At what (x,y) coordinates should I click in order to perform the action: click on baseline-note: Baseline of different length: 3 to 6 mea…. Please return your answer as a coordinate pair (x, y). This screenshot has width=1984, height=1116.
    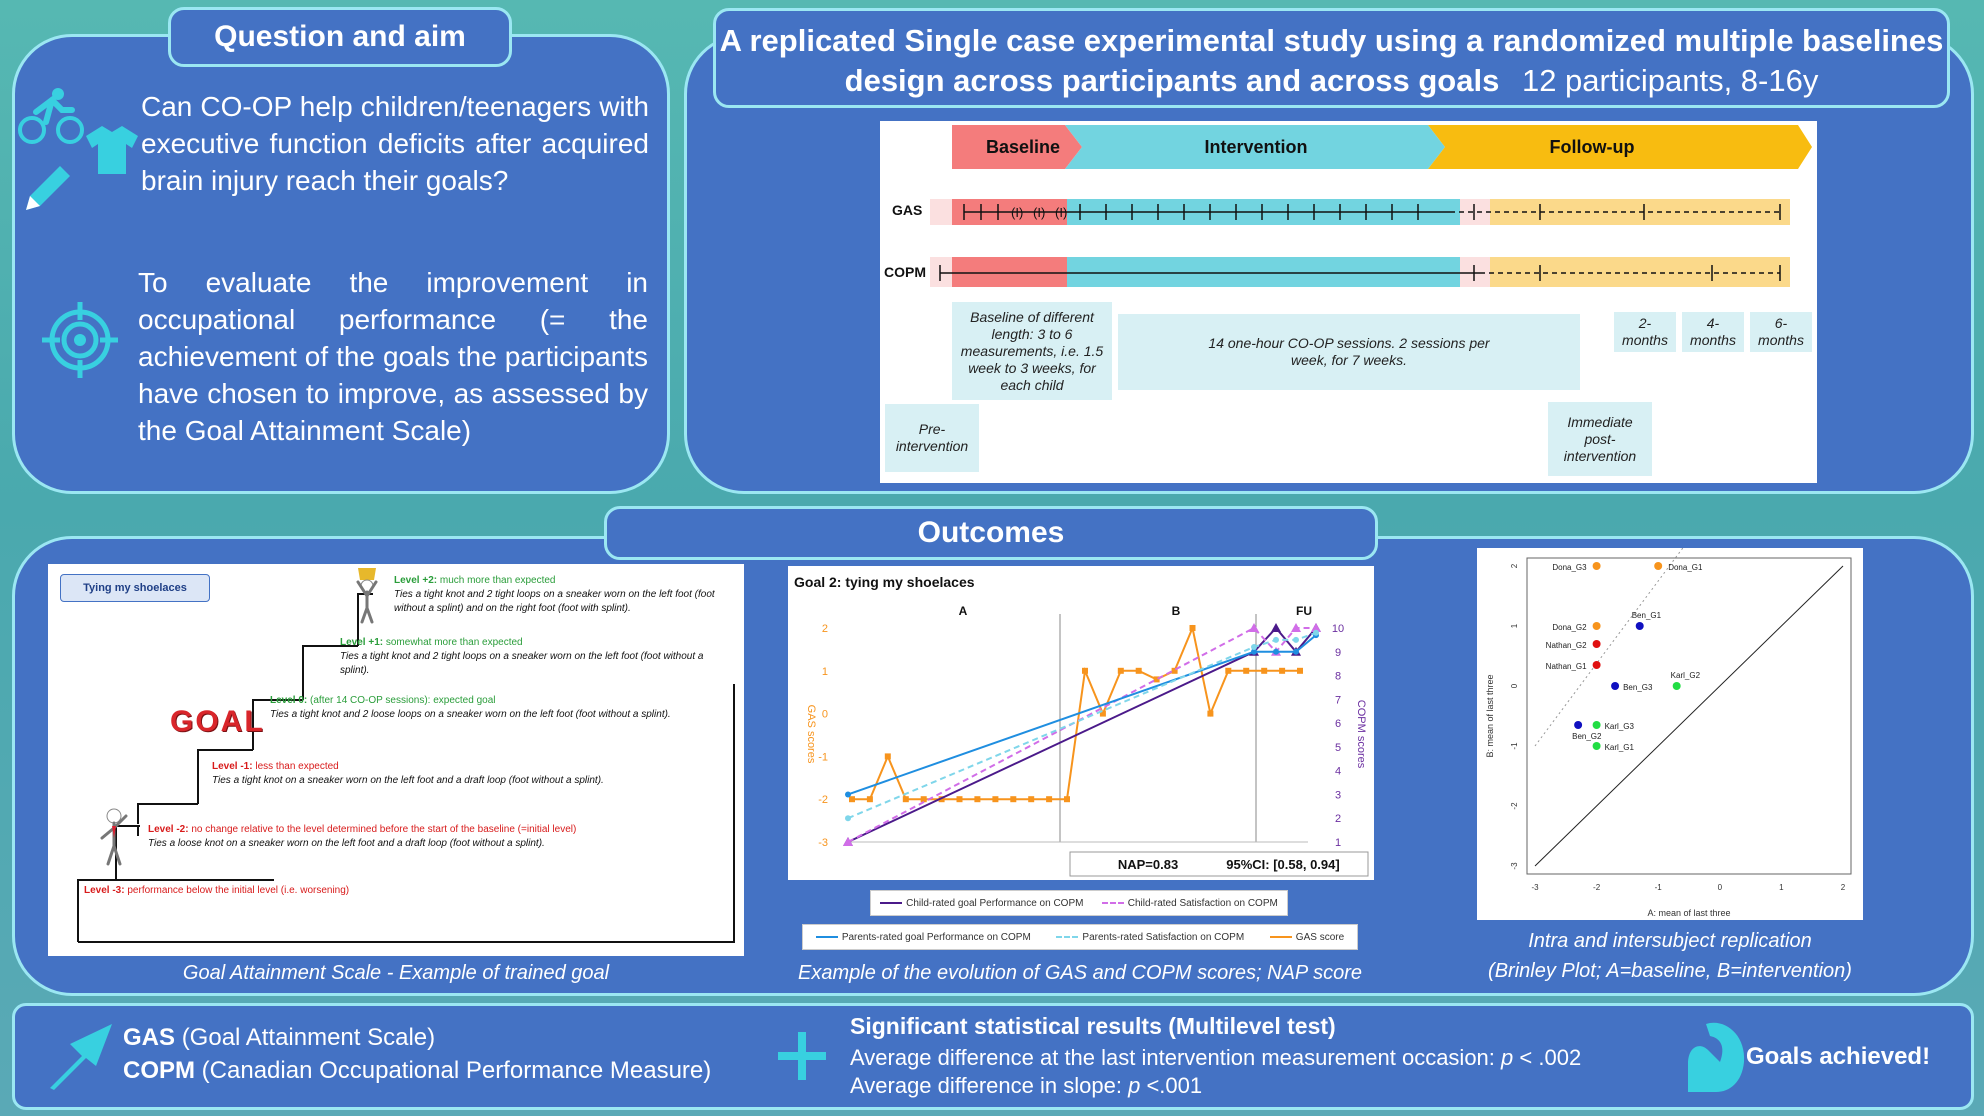
    Looking at the image, I should click on (1032, 351).